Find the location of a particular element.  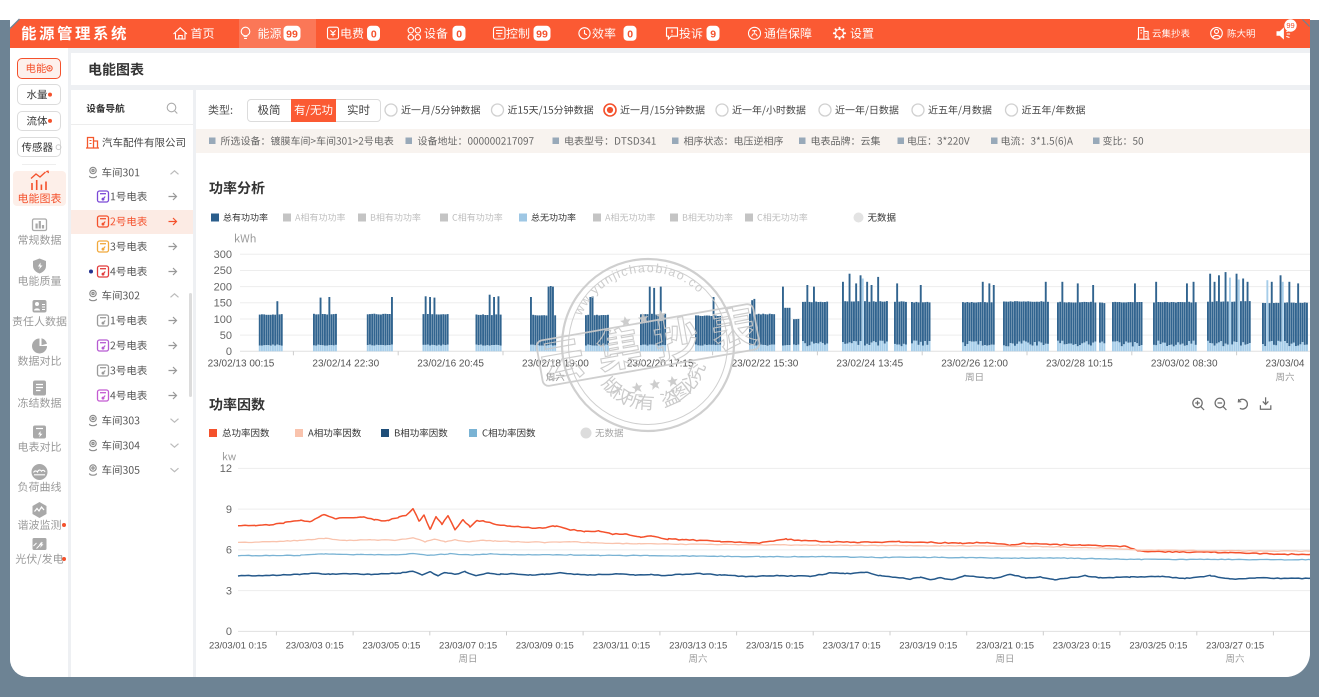

svg-text: 150 is located at coordinates (223, 304).